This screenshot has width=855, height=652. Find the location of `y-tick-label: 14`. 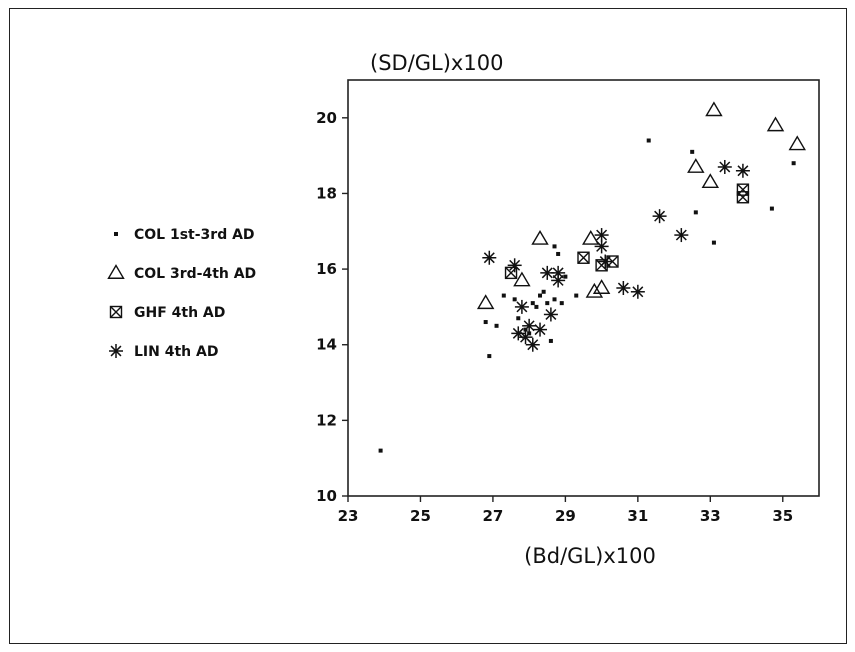

y-tick-label: 14 is located at coordinates (326, 345).